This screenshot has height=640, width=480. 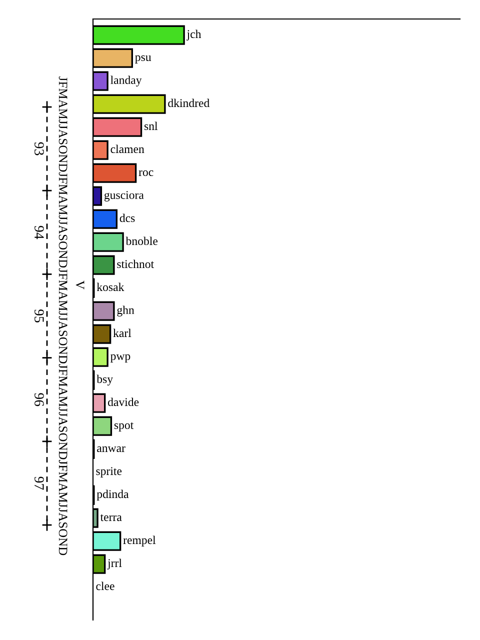 I want to click on y-tick-label: davide, so click(x=123, y=402).